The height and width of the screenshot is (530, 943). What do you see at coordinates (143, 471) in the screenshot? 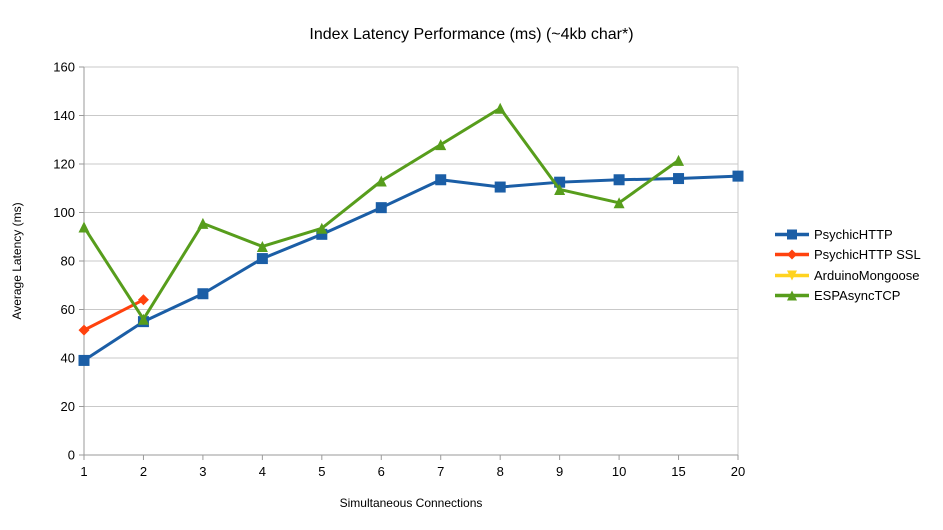
I see `x-tick-label: 2` at bounding box center [143, 471].